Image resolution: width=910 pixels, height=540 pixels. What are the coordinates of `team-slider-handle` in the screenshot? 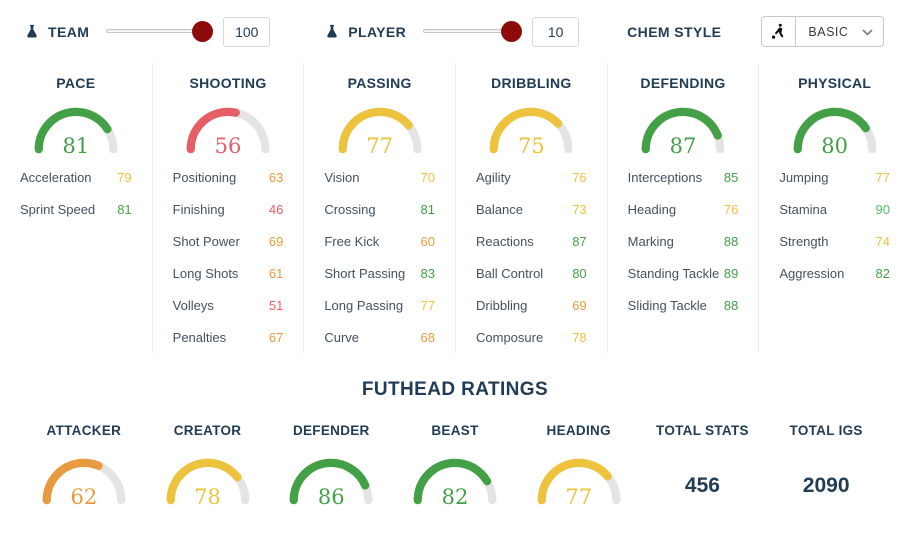 It's located at (203, 31).